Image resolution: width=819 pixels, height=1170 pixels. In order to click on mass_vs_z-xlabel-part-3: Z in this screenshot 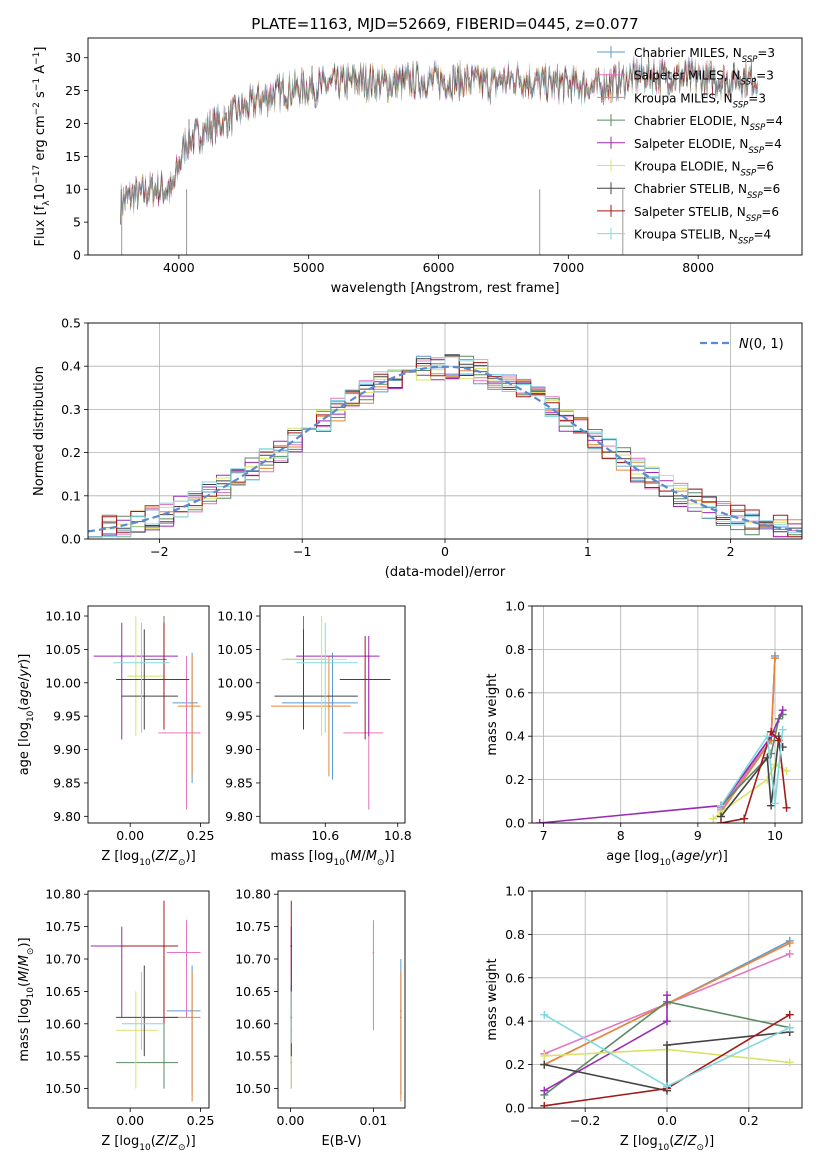, I will do `click(160, 1141)`.